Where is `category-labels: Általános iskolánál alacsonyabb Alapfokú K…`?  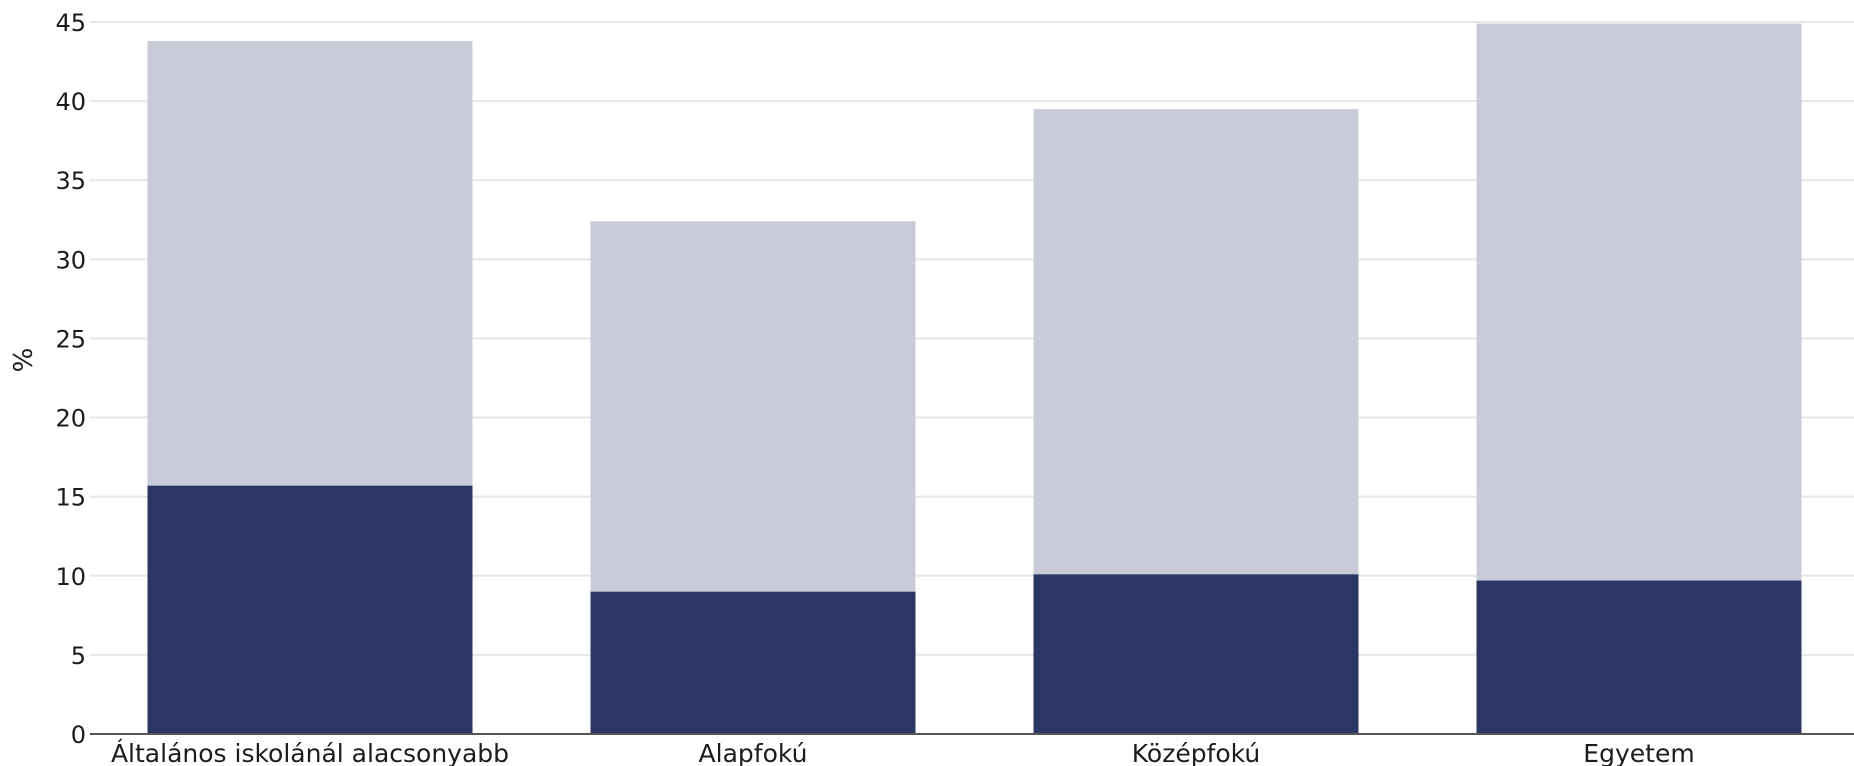
category-labels: Általános iskolánál alacsonyabb Alapfokú K… is located at coordinates (903, 752).